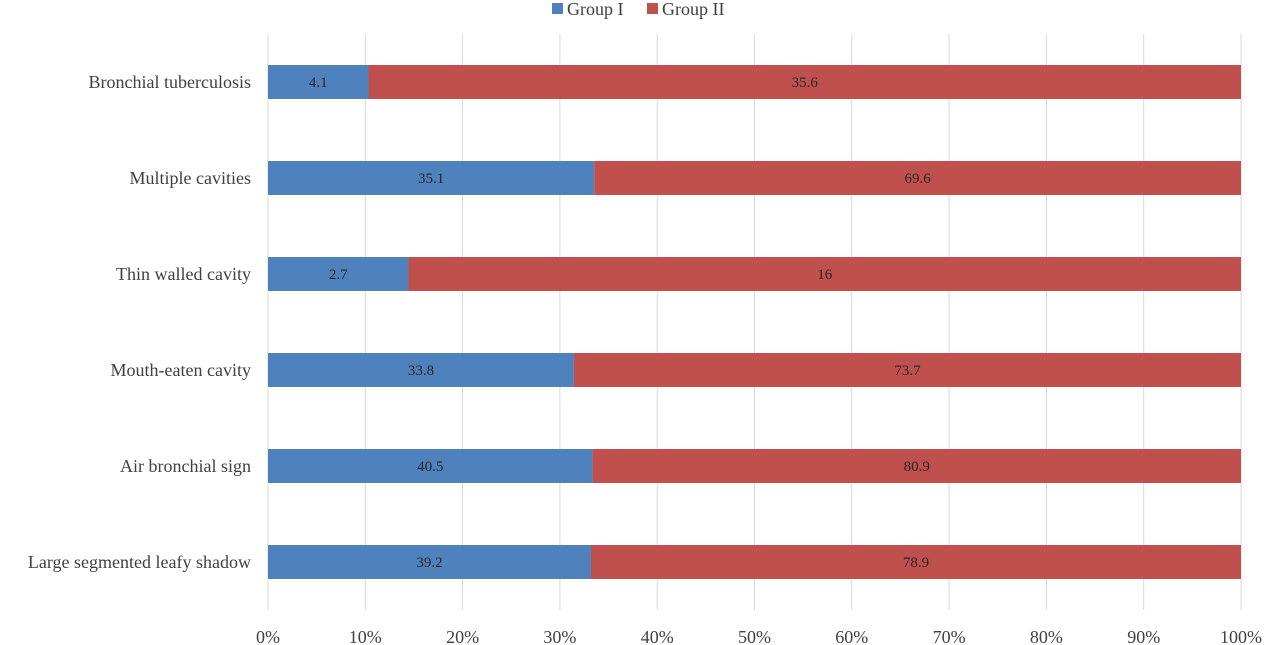 The width and height of the screenshot is (1267, 645). What do you see at coordinates (268, 636) in the screenshot?
I see `x-tick-label: 0%` at bounding box center [268, 636].